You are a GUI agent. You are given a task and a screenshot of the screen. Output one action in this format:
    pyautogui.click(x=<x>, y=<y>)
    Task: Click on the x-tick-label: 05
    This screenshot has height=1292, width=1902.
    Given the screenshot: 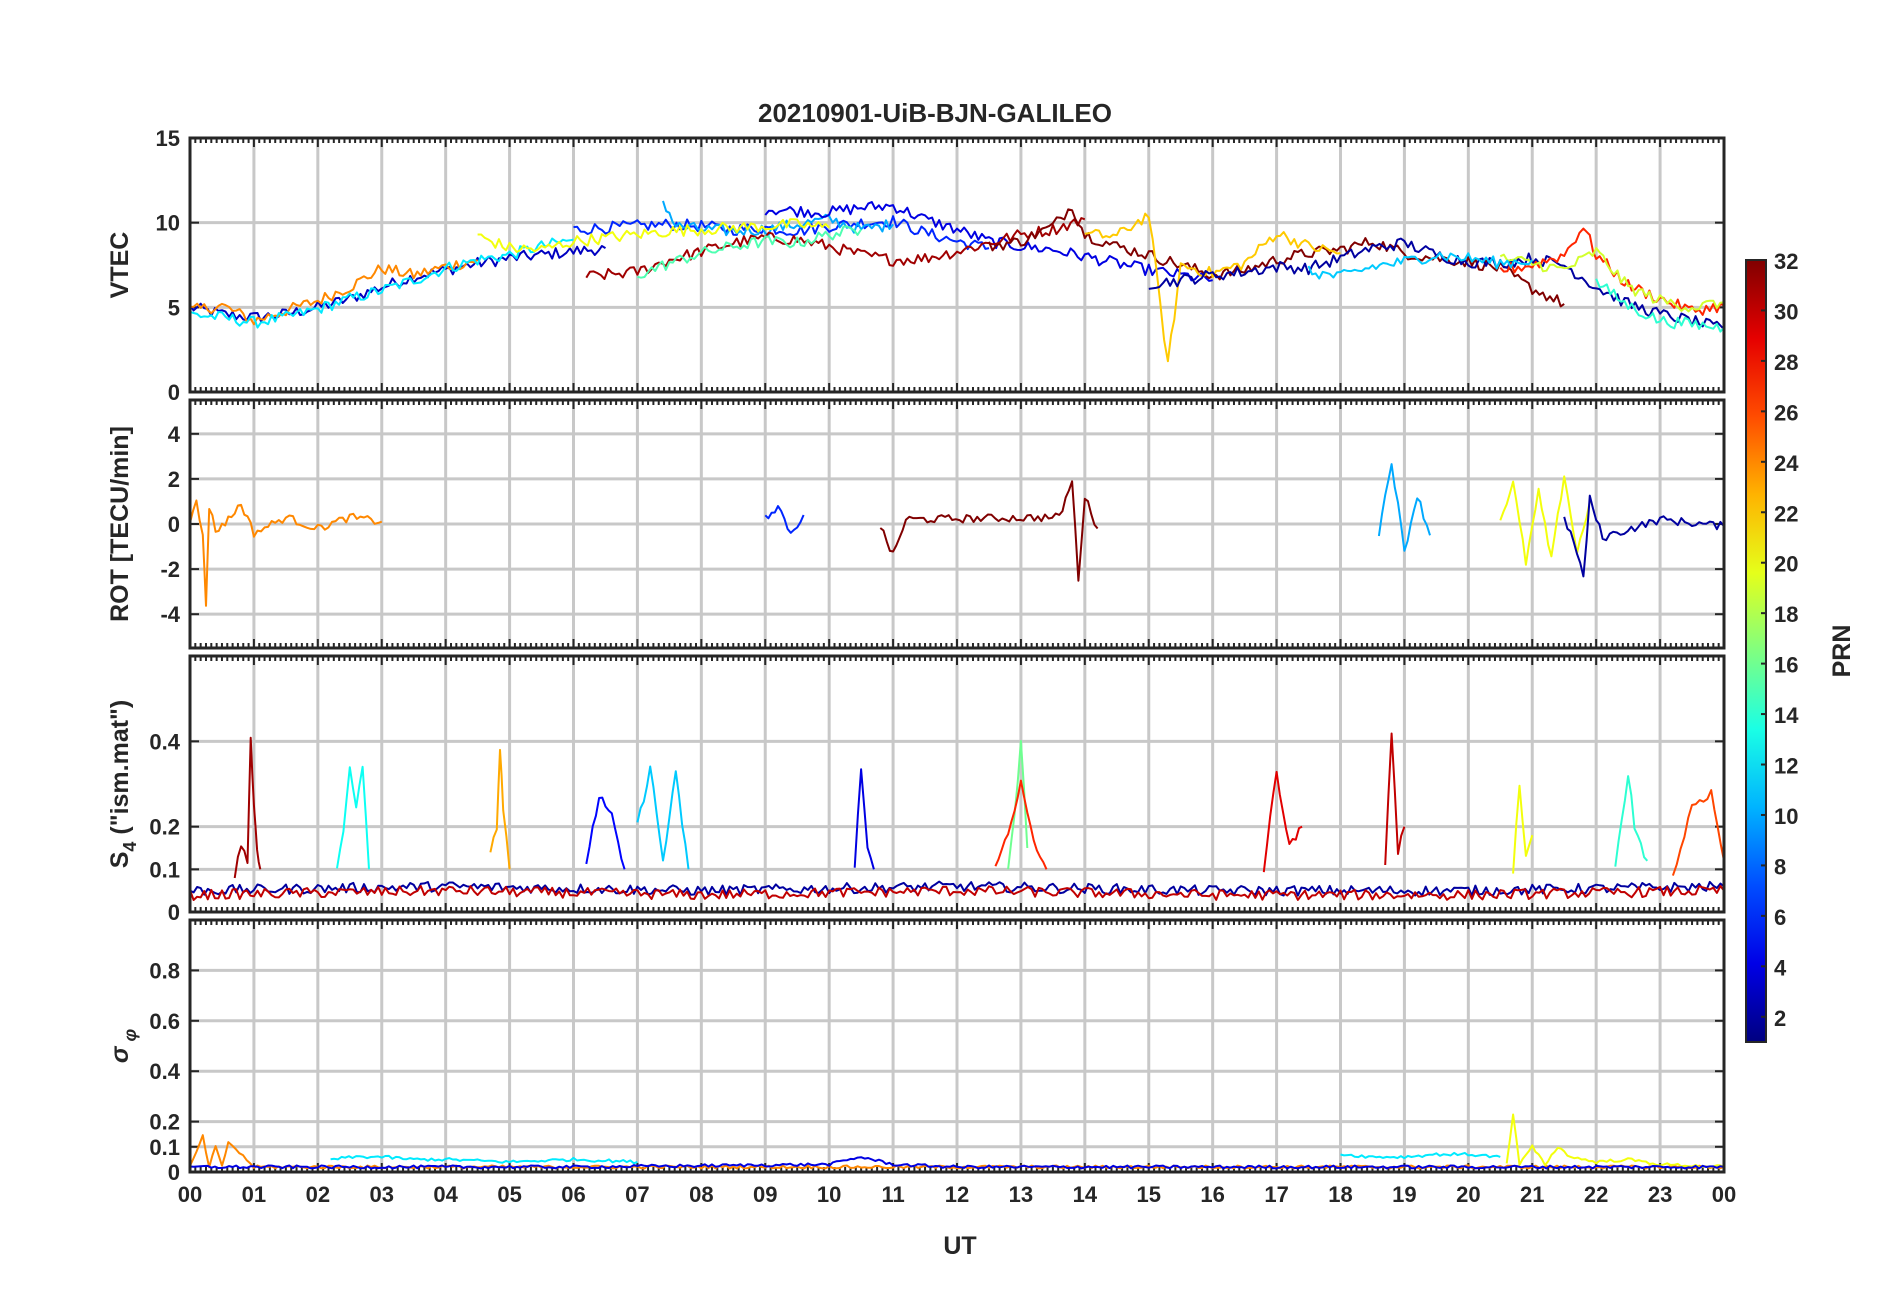 What is the action you would take?
    pyautogui.click(x=509, y=1194)
    